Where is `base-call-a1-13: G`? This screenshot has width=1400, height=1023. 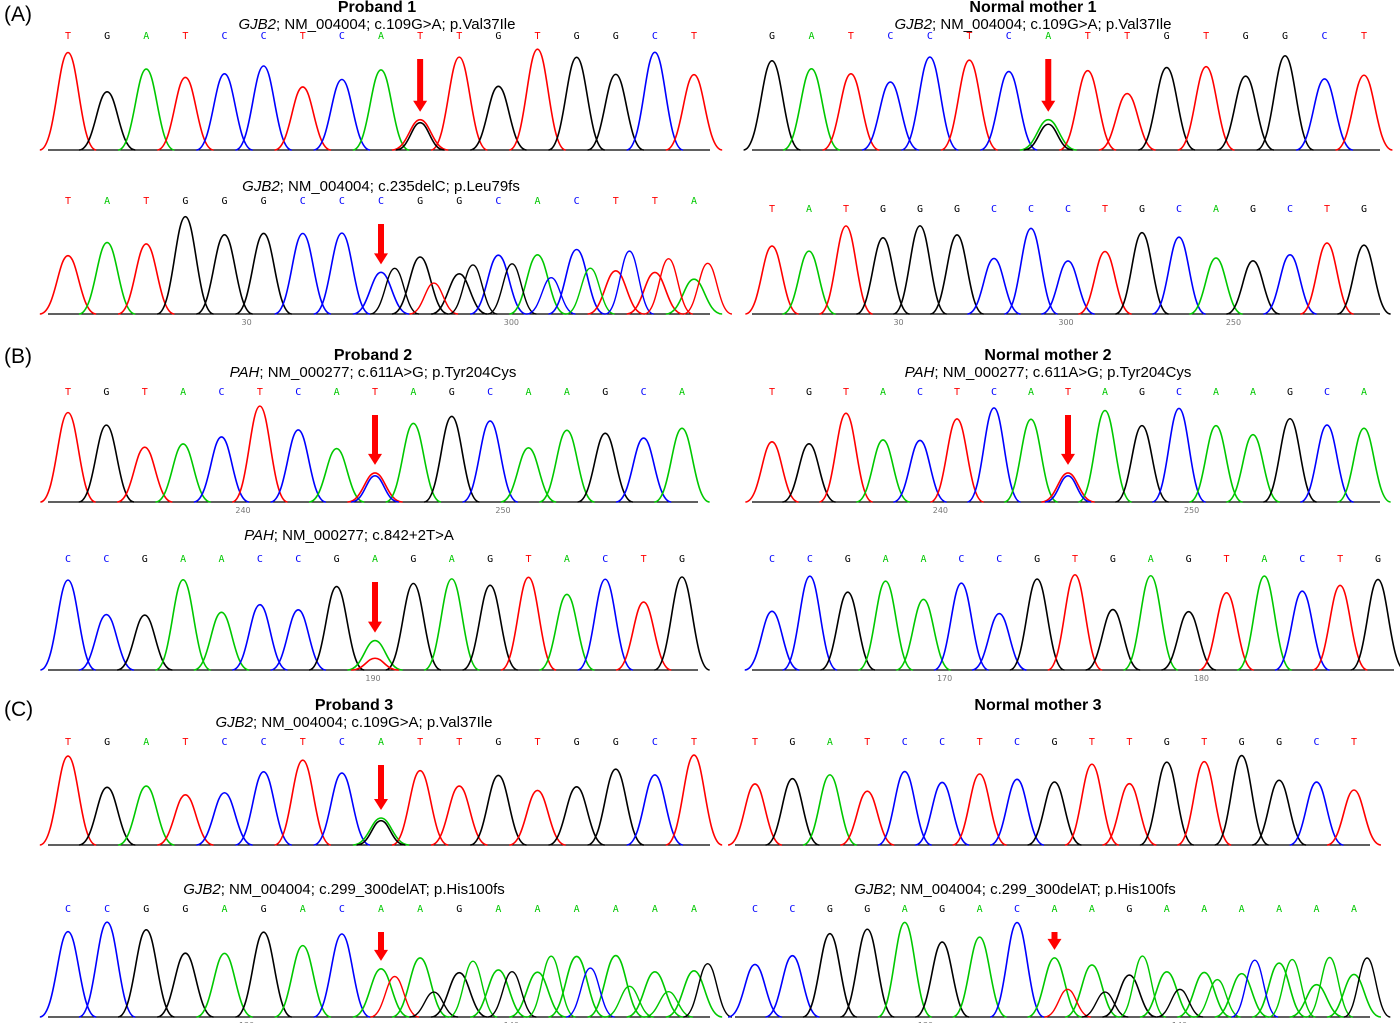
base-call-a1-13: G is located at coordinates (577, 36).